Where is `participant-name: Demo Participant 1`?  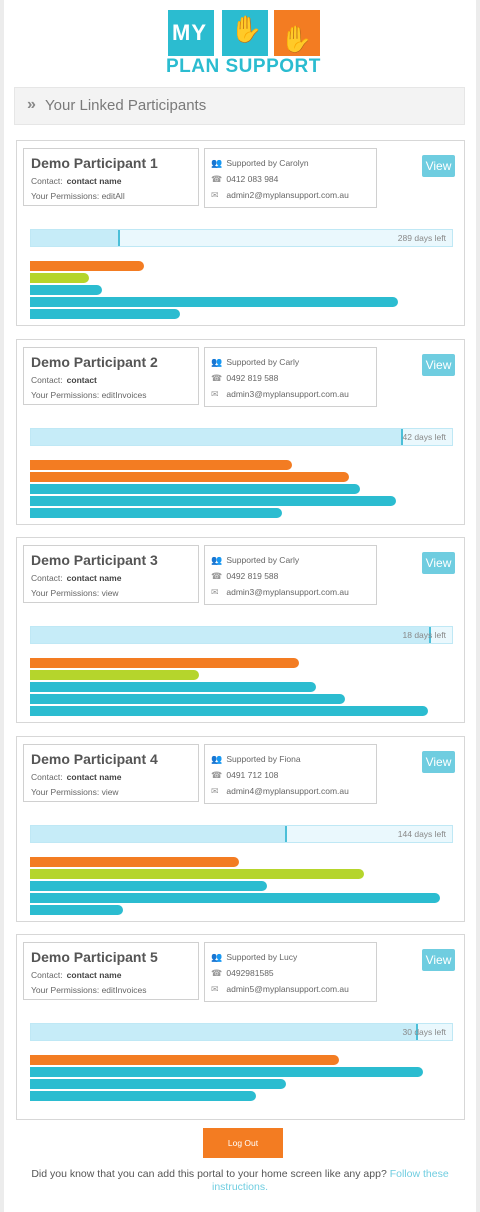
participant-name: Demo Participant 1 is located at coordinates (94, 163).